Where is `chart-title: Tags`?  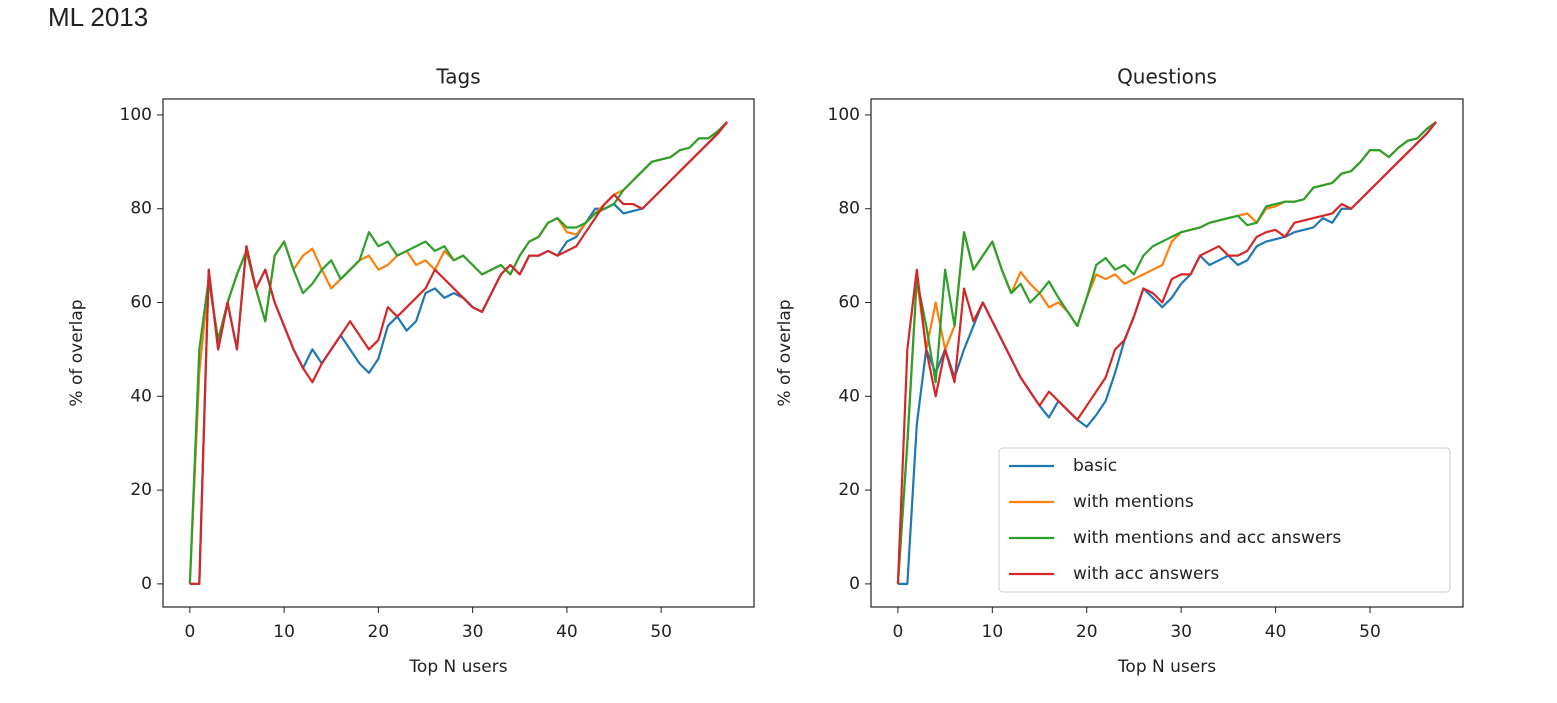
chart-title: Tags is located at coordinates (457, 77).